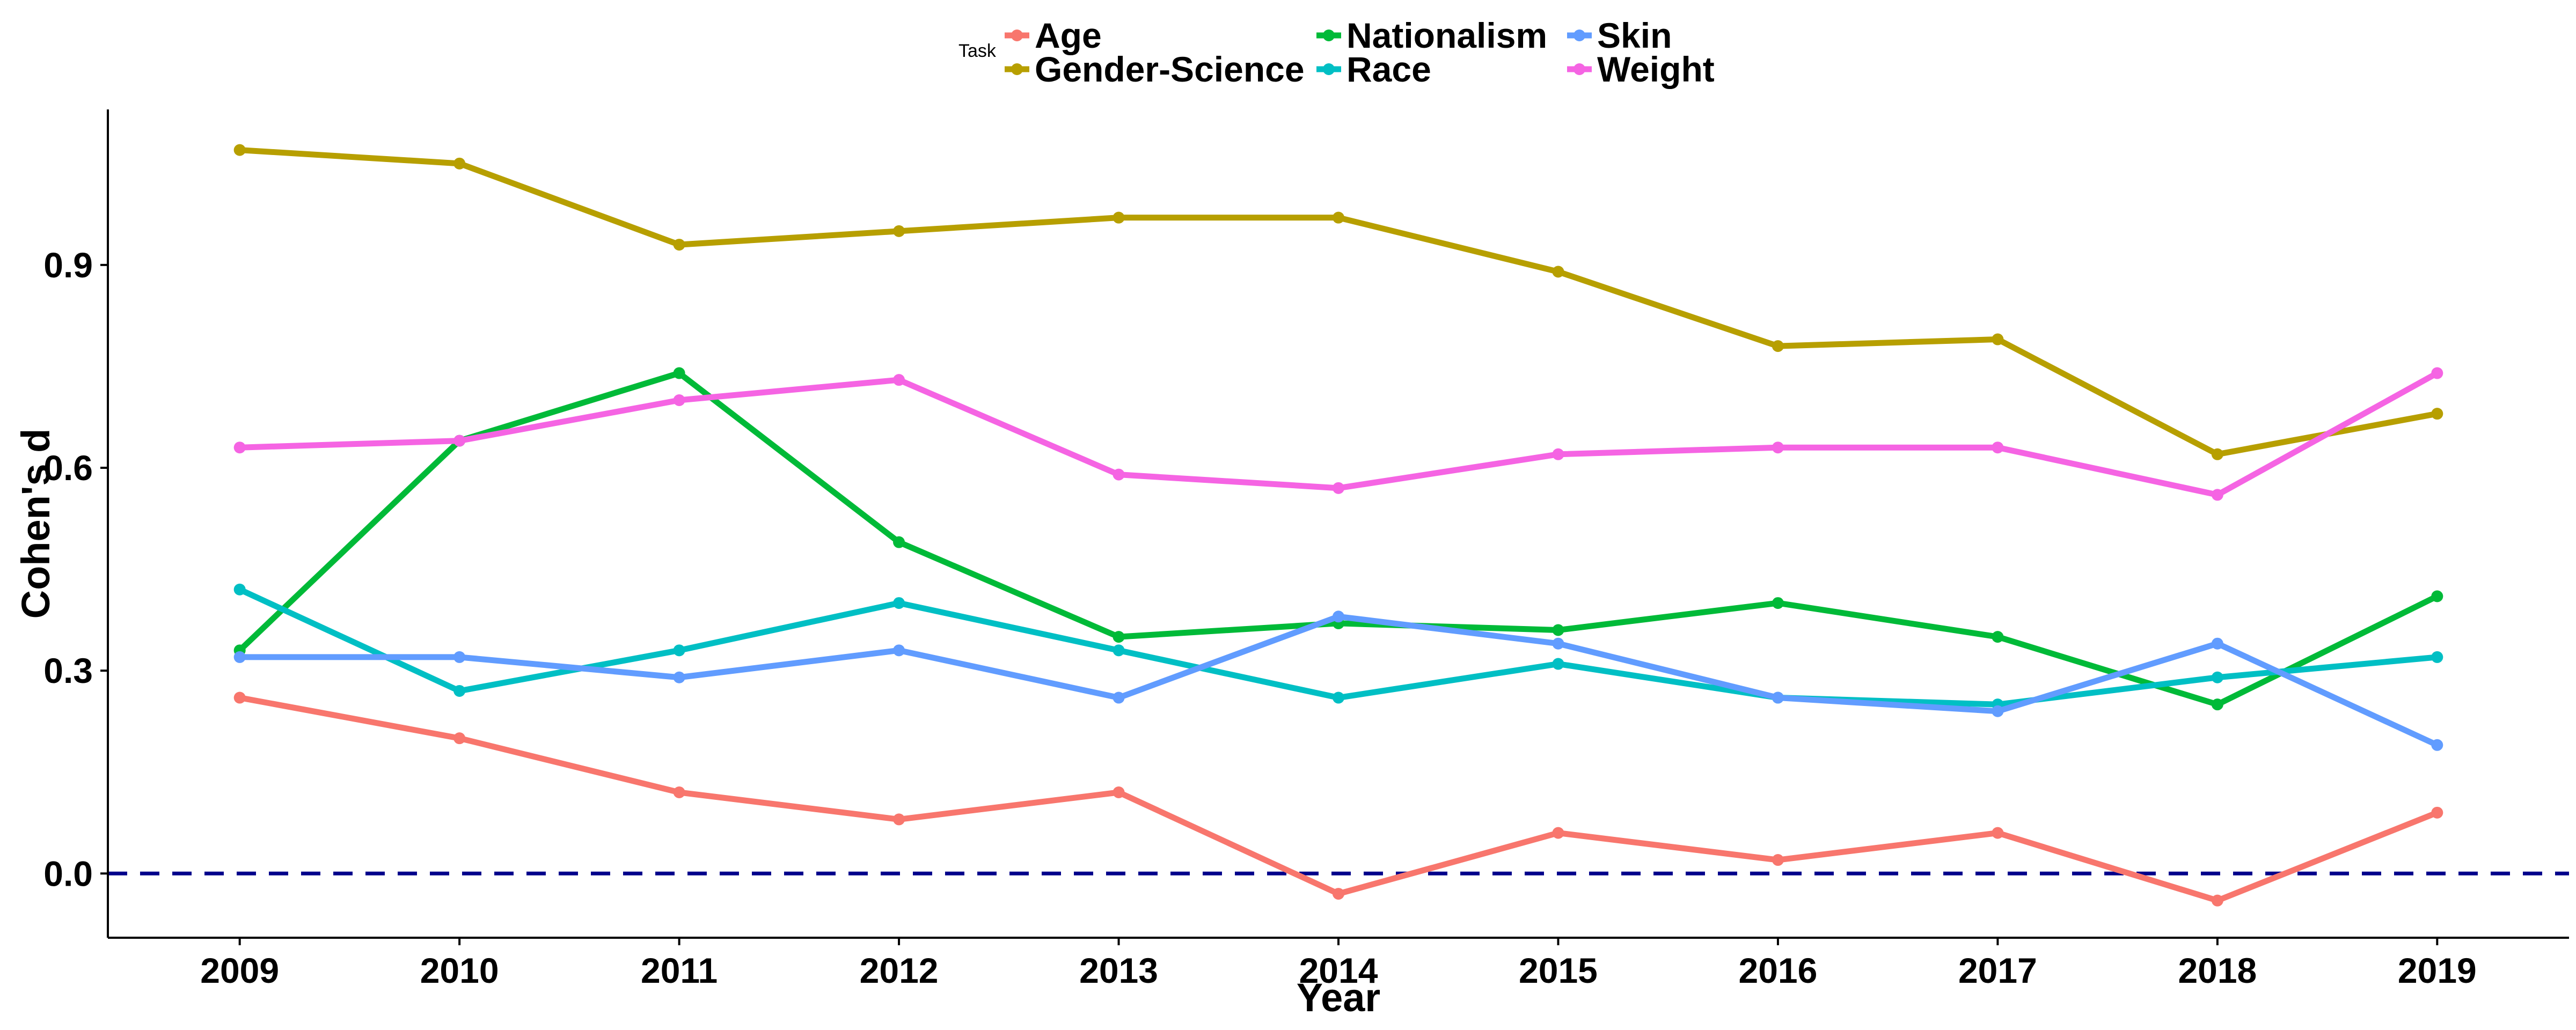 Image resolution: width=2576 pixels, height=1030 pixels. Describe the element at coordinates (2437, 971) in the screenshot. I see `x-tick-label: 2019` at that location.